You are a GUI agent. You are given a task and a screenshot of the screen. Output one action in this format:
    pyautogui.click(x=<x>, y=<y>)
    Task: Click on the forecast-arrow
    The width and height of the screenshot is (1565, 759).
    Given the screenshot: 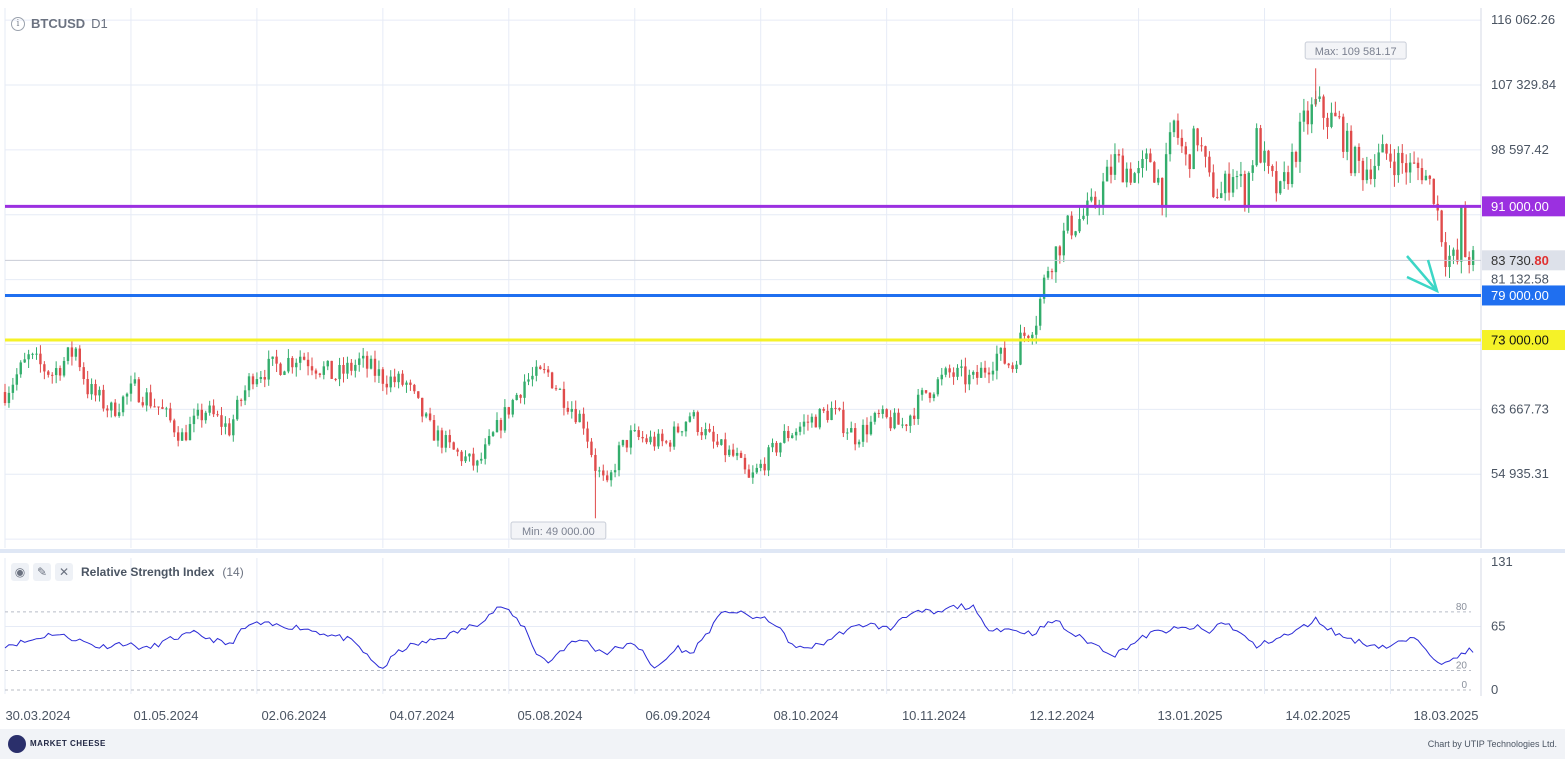 What is the action you would take?
    pyautogui.click(x=1422, y=273)
    